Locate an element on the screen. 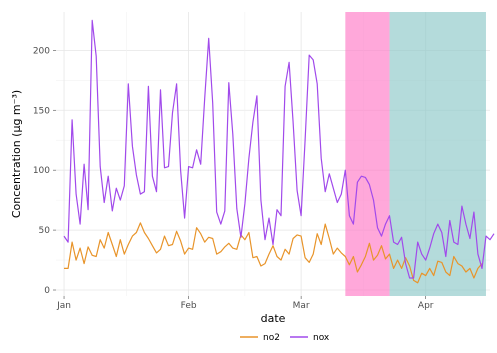  x-axis-ticks: Jan Feb Mar Apr is located at coordinates (245, 303).